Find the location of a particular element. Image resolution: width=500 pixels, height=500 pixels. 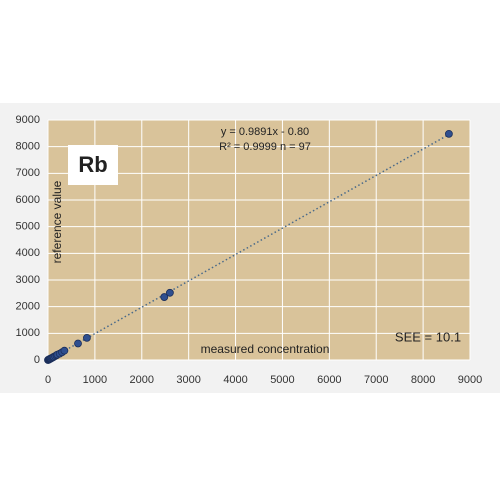

x-tick-label: 3000 is located at coordinates (188, 380).